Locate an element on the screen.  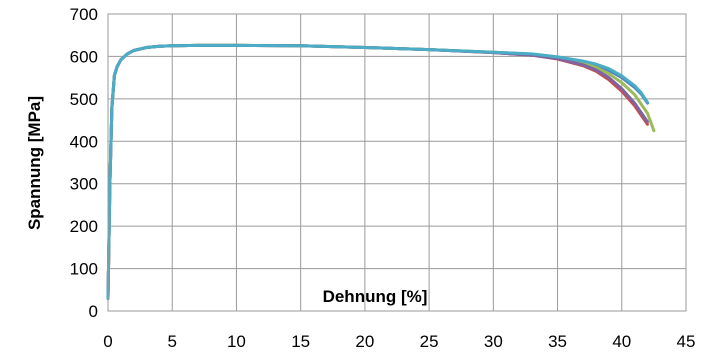
x-tick-label: 25 is located at coordinates (429, 341).